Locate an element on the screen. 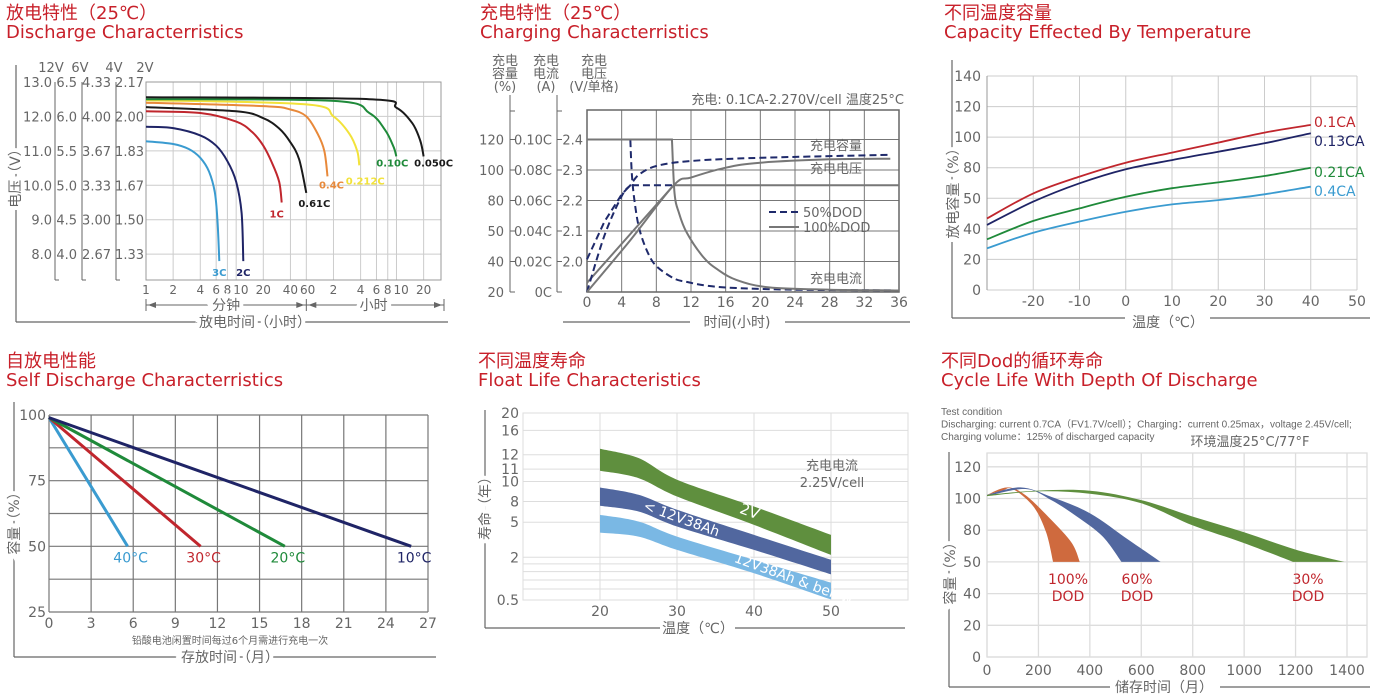  label-voltage: 充电电压 is located at coordinates (836, 169).